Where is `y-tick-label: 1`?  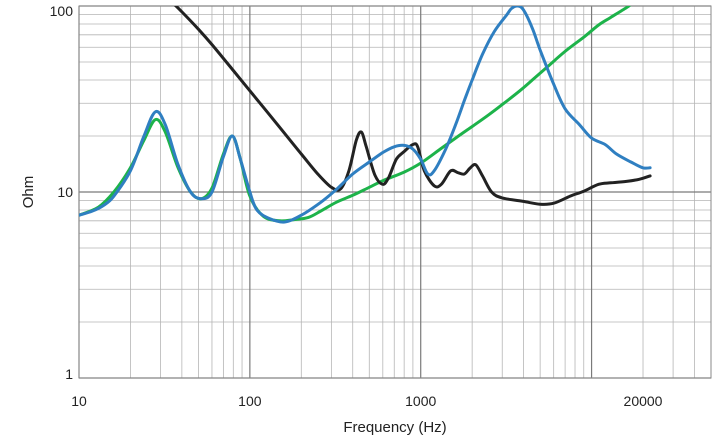
y-tick-label: 1 is located at coordinates (69, 374).